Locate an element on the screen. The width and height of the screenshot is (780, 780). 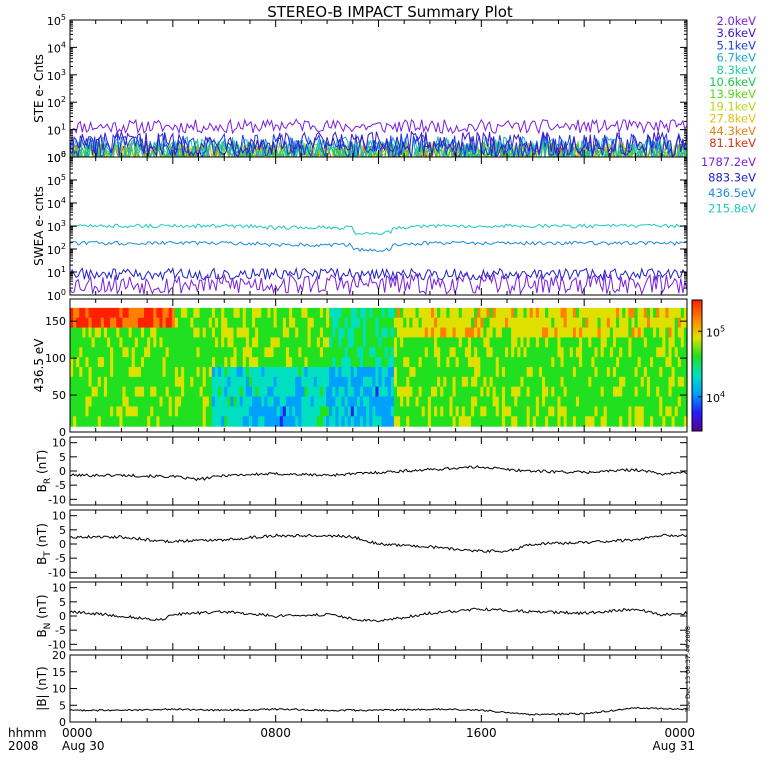
y-tick-label: 20 is located at coordinates (59, 655).